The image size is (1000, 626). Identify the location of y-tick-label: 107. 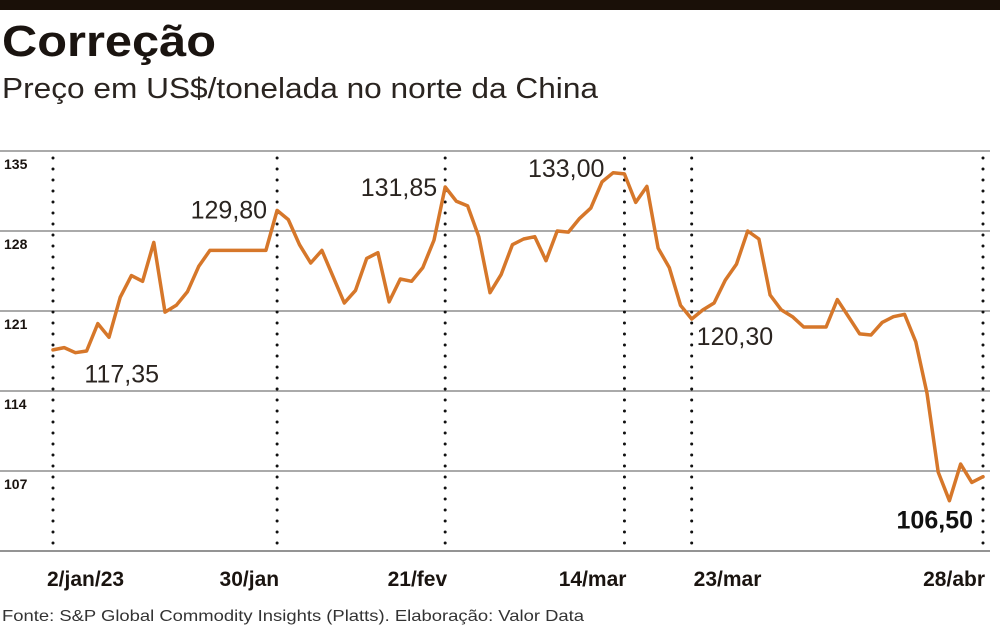
(16, 484).